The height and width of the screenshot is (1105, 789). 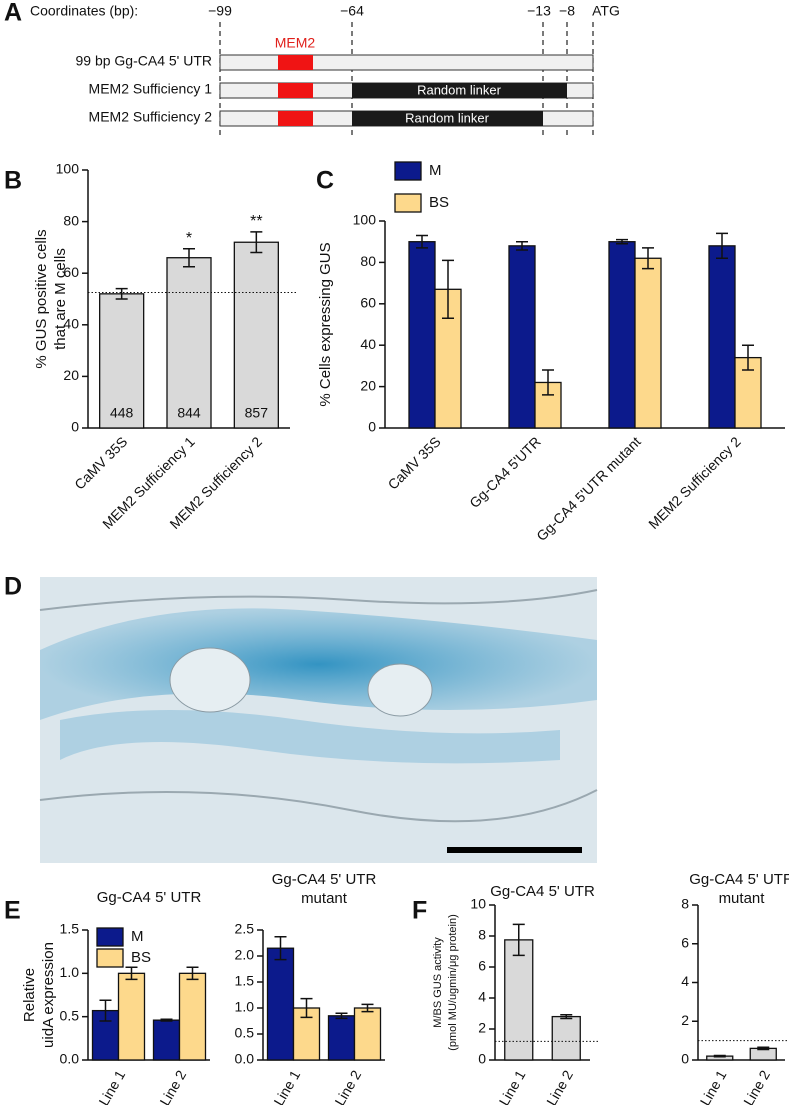 I want to click on legend-label: BS, so click(x=439, y=202).